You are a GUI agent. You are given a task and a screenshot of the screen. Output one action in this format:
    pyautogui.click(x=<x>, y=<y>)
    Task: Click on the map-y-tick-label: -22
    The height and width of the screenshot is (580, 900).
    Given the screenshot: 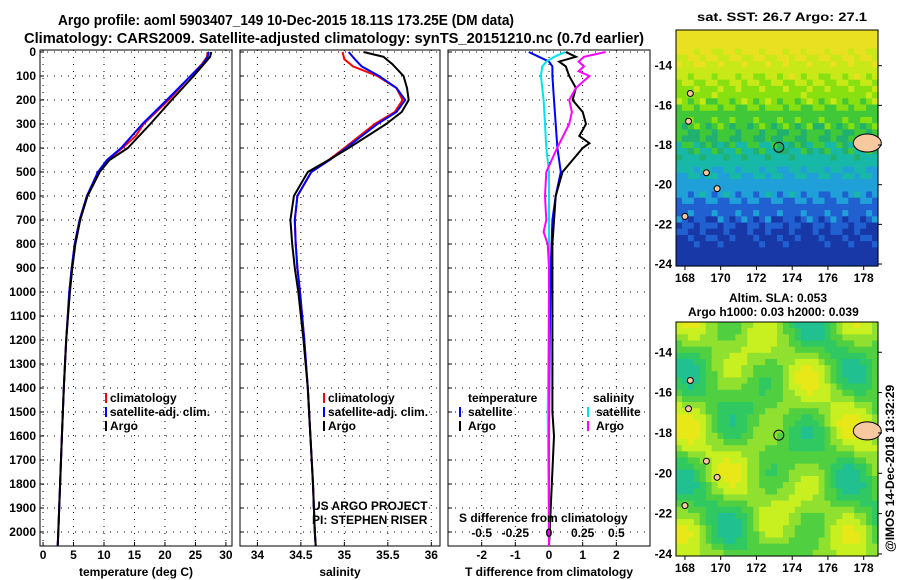 What is the action you would take?
    pyautogui.click(x=664, y=224)
    